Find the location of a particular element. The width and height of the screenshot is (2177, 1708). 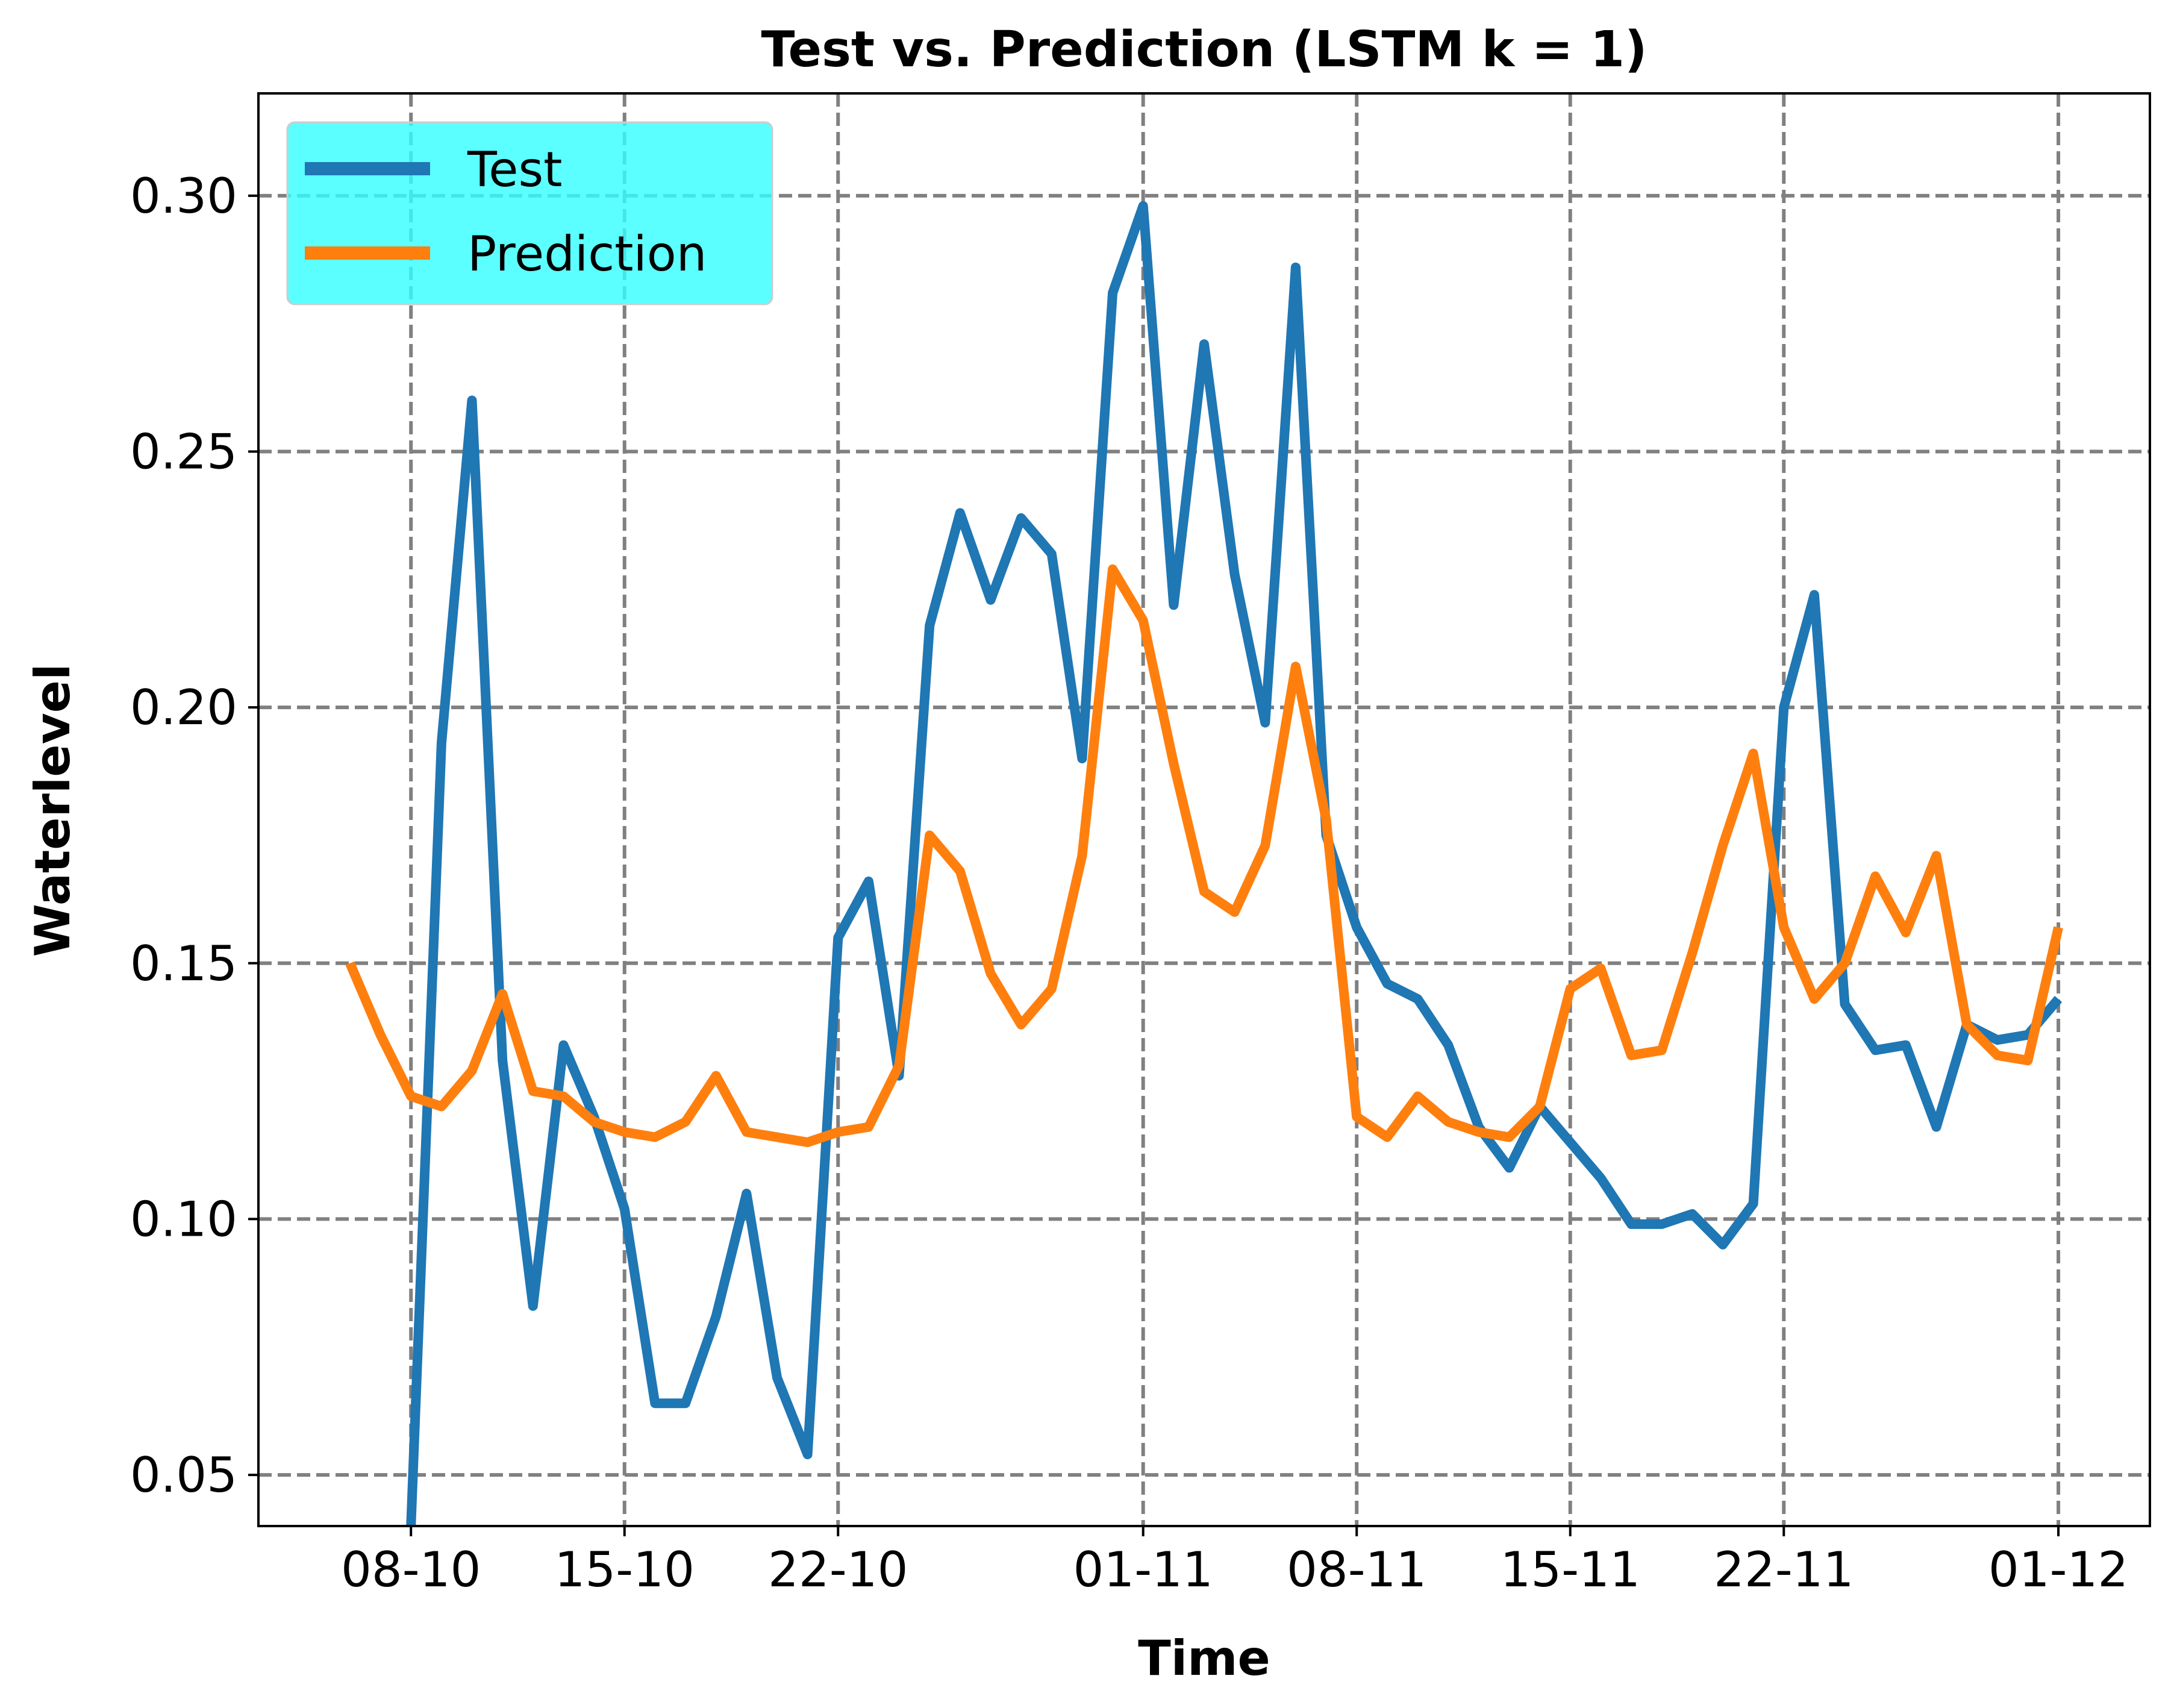

legend-label-prediction: Prediction is located at coordinates (587, 254).